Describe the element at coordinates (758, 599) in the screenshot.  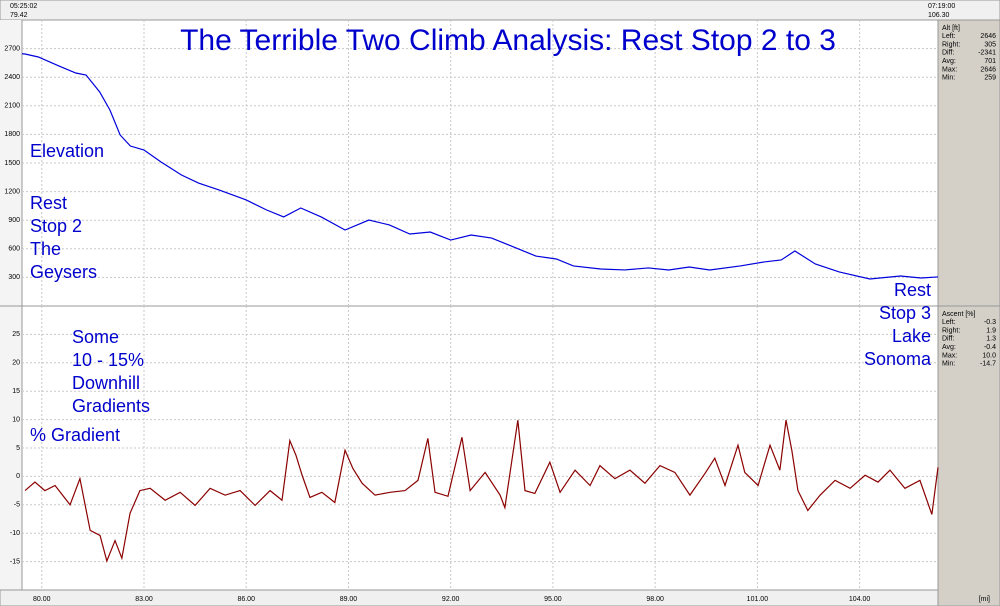
I see `x-tick-label: 101.00` at that location.